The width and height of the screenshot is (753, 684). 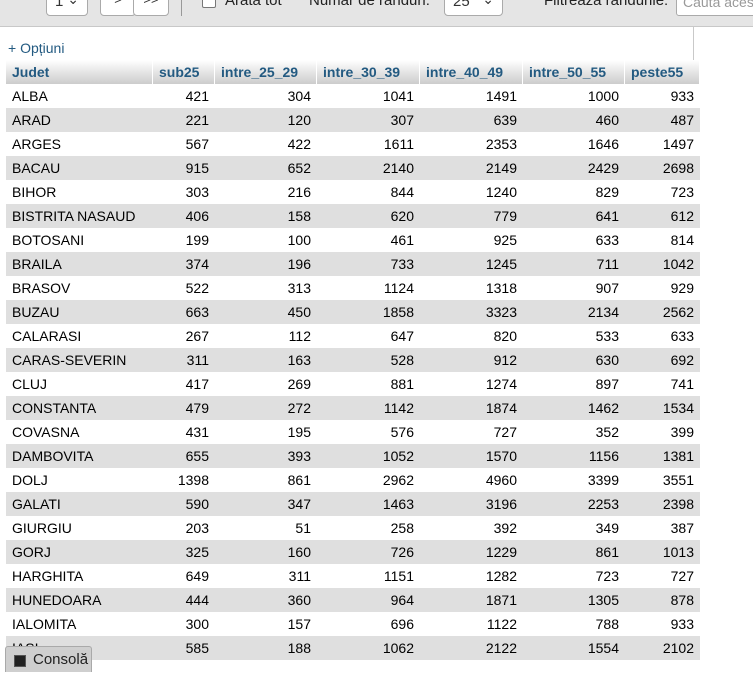 I want to click on column-header-intre-40-49: intre_40_49, so click(x=471, y=72).